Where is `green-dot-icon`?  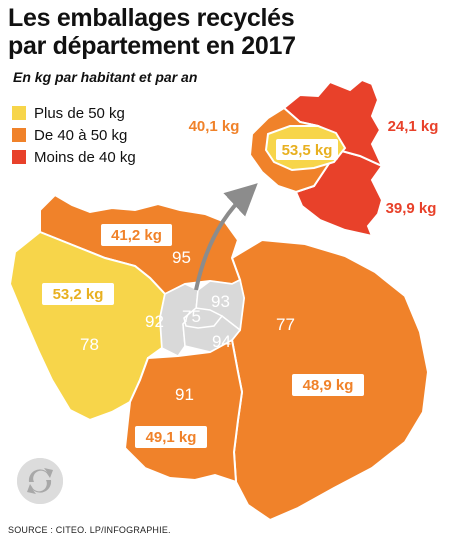 green-dot-icon is located at coordinates (40, 481).